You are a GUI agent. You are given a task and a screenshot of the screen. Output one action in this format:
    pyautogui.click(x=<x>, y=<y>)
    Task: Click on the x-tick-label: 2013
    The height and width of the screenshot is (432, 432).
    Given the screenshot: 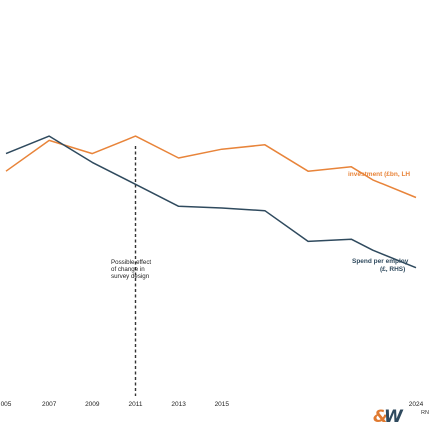 What is the action you would take?
    pyautogui.click(x=178, y=404)
    